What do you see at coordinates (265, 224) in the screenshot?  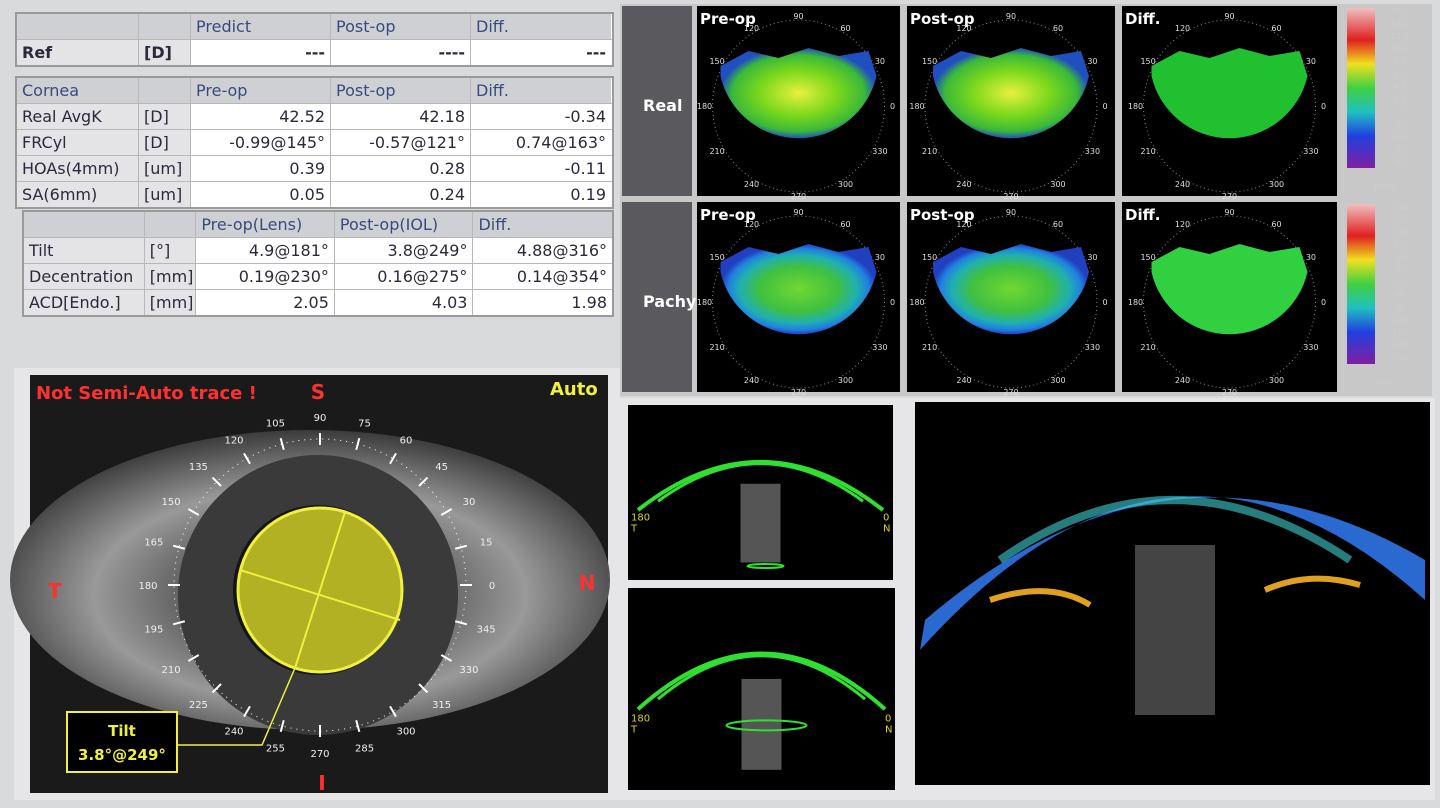 I see `column-header: Pre-op(Lens)` at bounding box center [265, 224].